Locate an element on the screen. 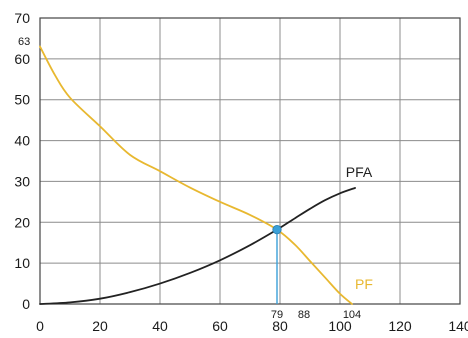  x-mark-label: 79 is located at coordinates (277, 315).